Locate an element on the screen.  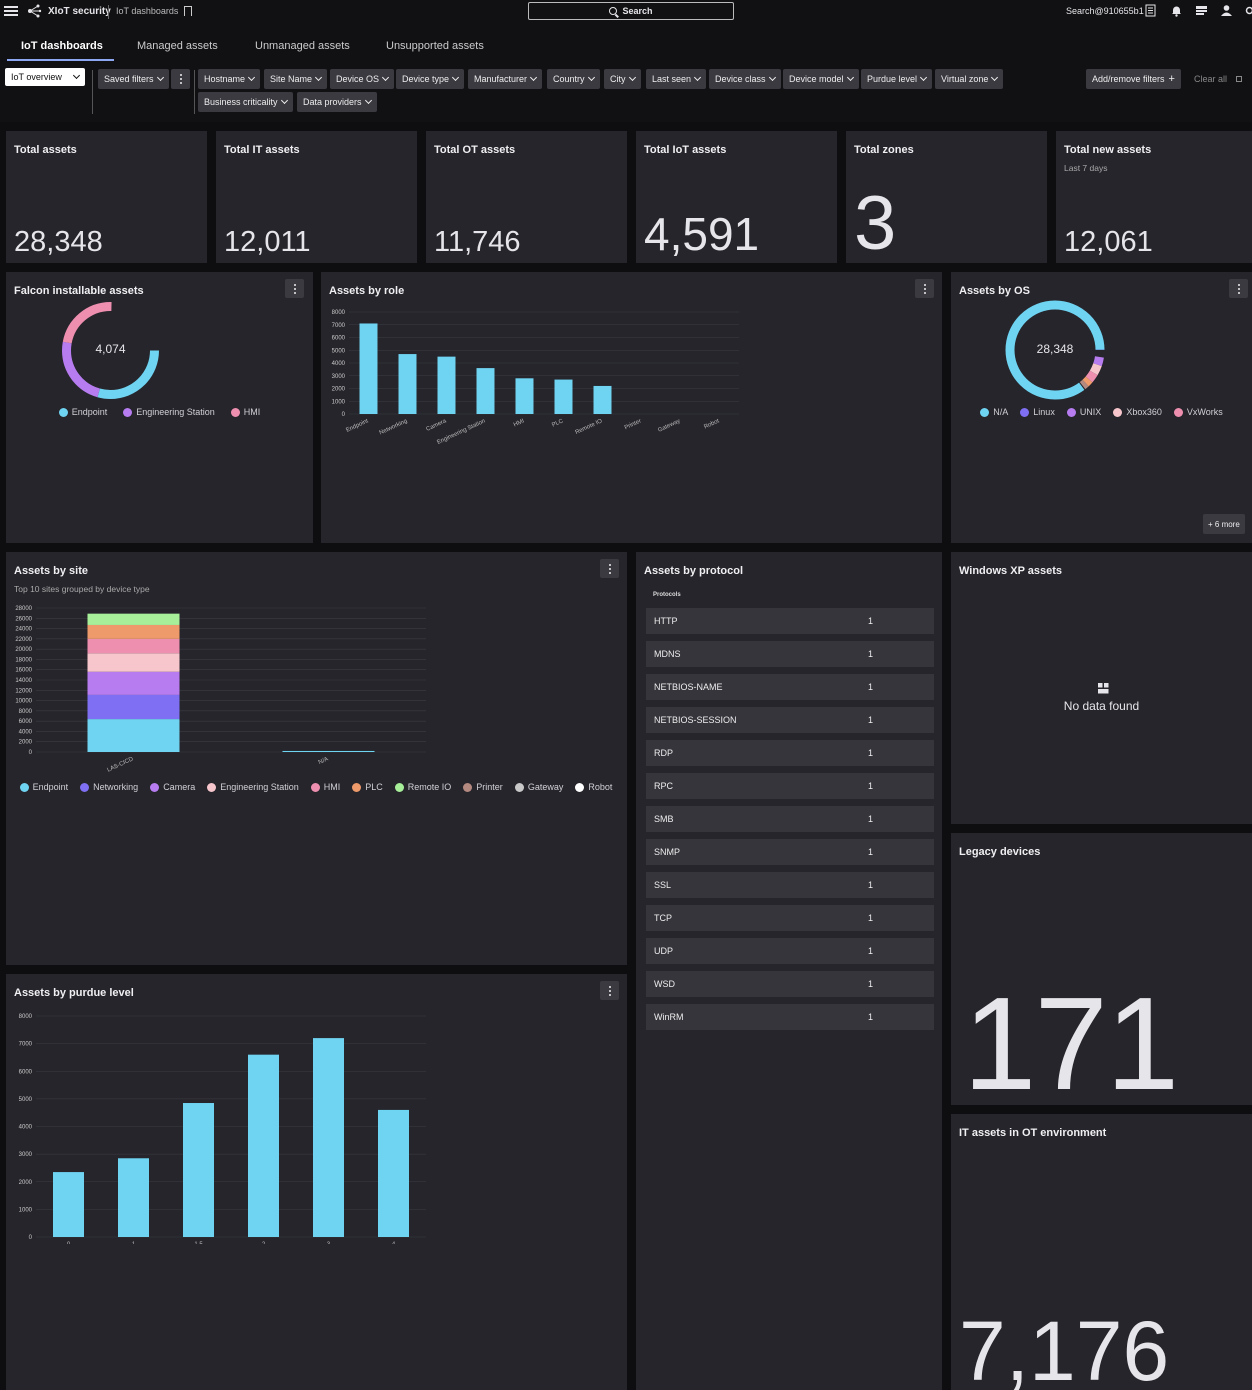
kpi-card-total-zones: Total zones 3 is located at coordinates (946, 197).